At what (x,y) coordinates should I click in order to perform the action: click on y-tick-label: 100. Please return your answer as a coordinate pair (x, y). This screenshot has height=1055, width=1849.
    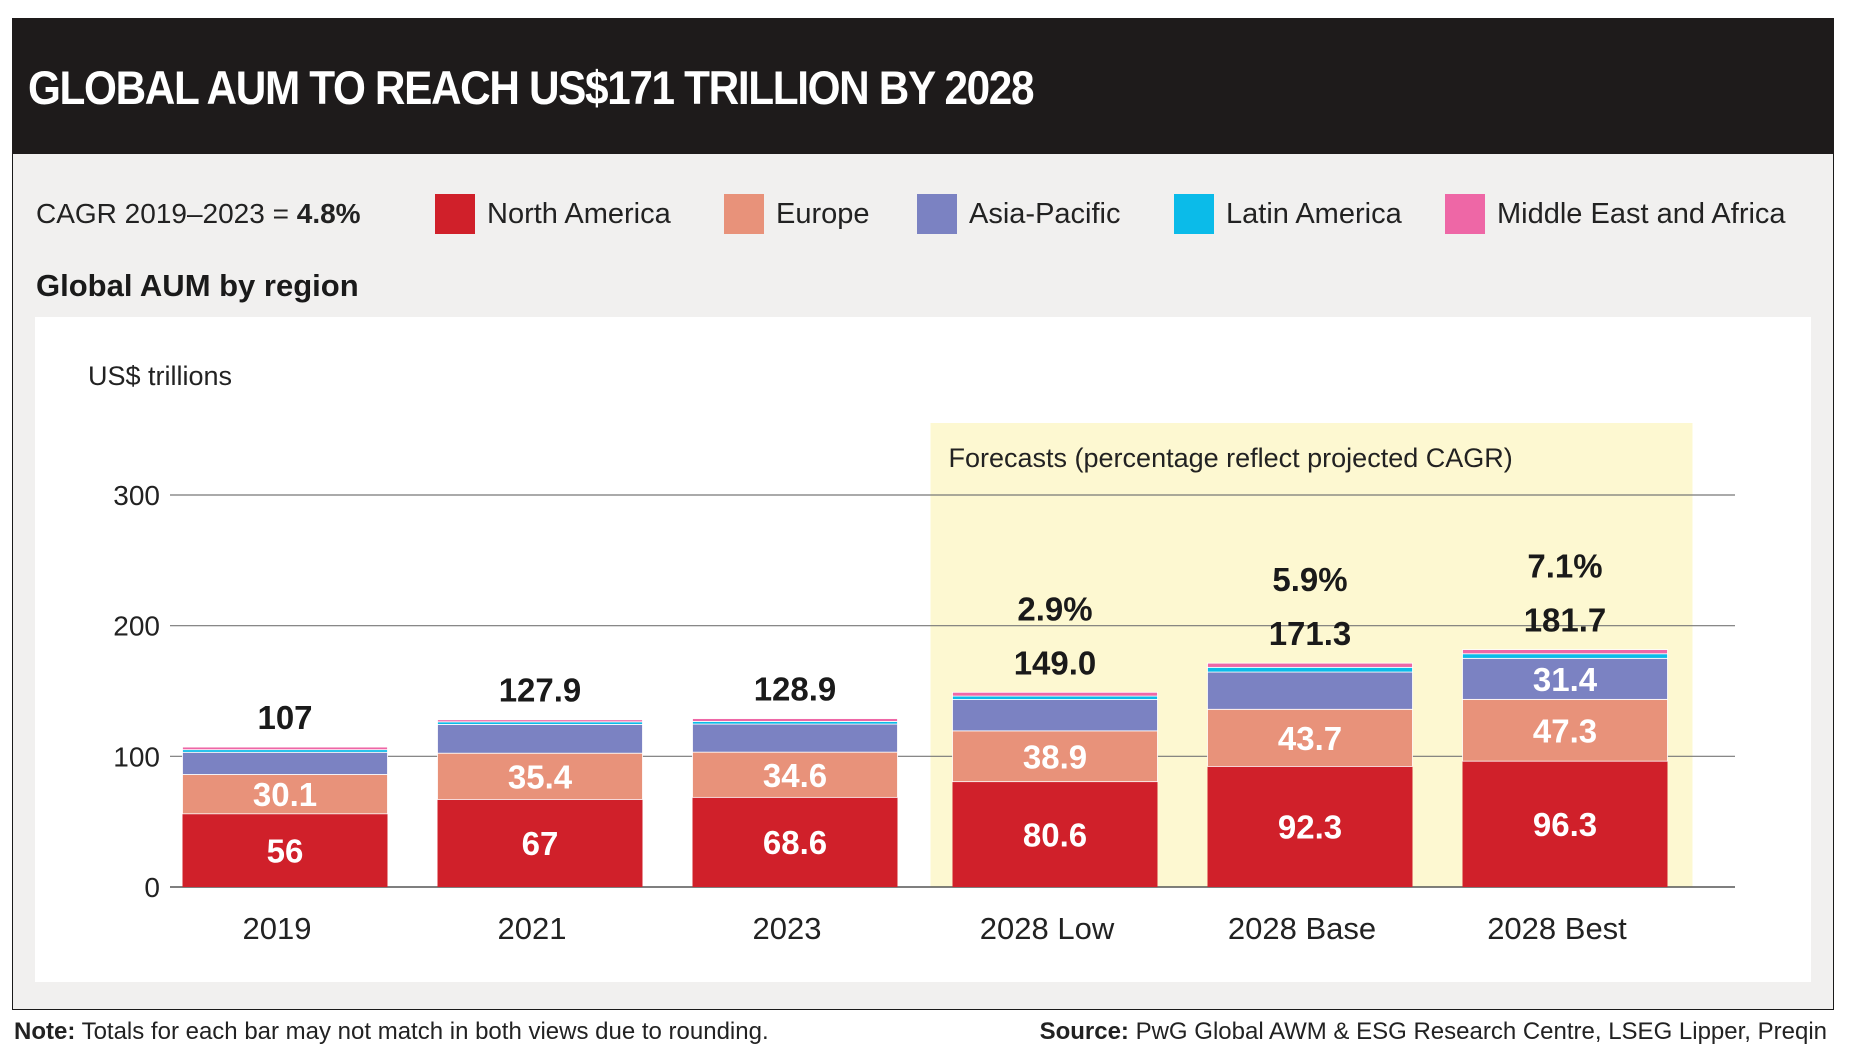
    Looking at the image, I should click on (136, 756).